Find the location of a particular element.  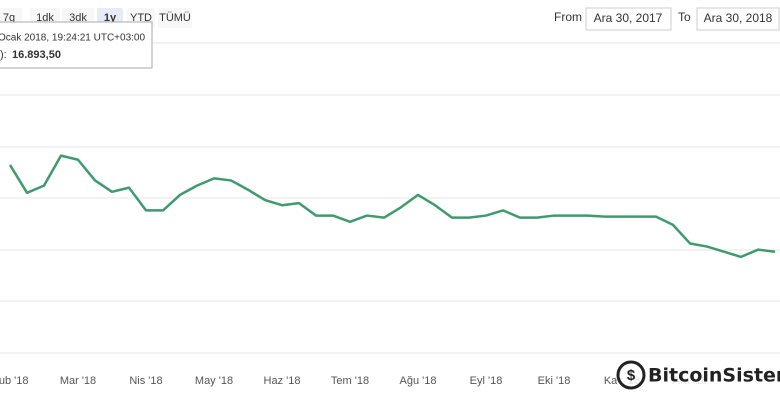

watermark-text: BitcoinSistemi is located at coordinates (714, 376).